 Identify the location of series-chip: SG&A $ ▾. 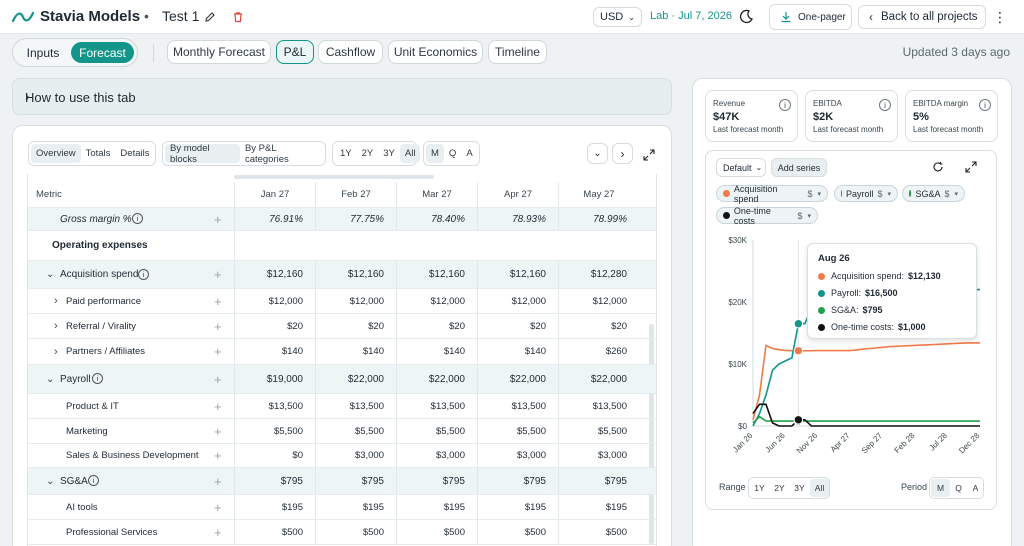
(933, 193).